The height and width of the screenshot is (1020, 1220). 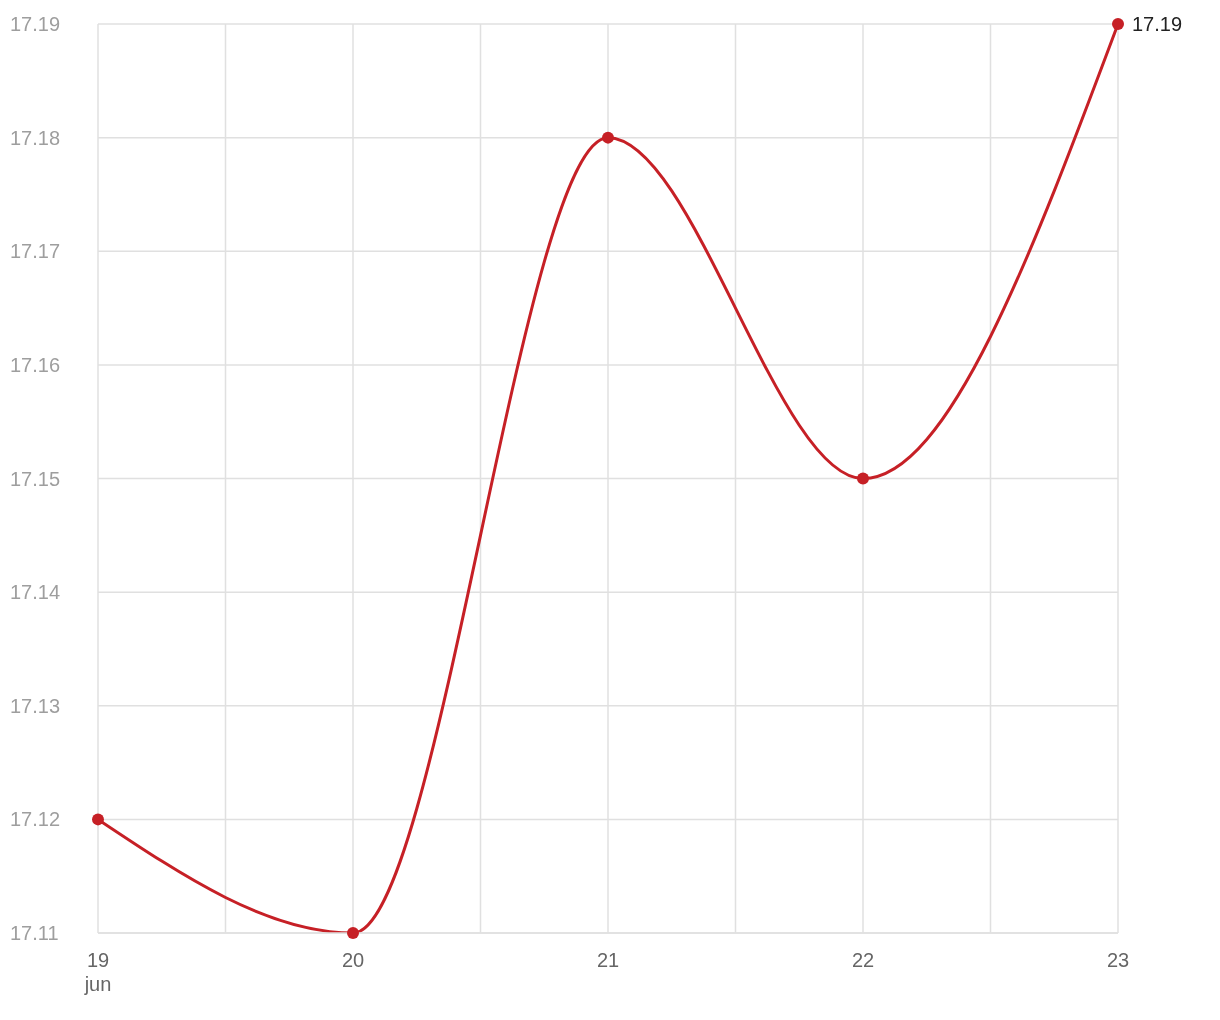 I want to click on y-tick-label: 17.15, so click(x=35, y=478).